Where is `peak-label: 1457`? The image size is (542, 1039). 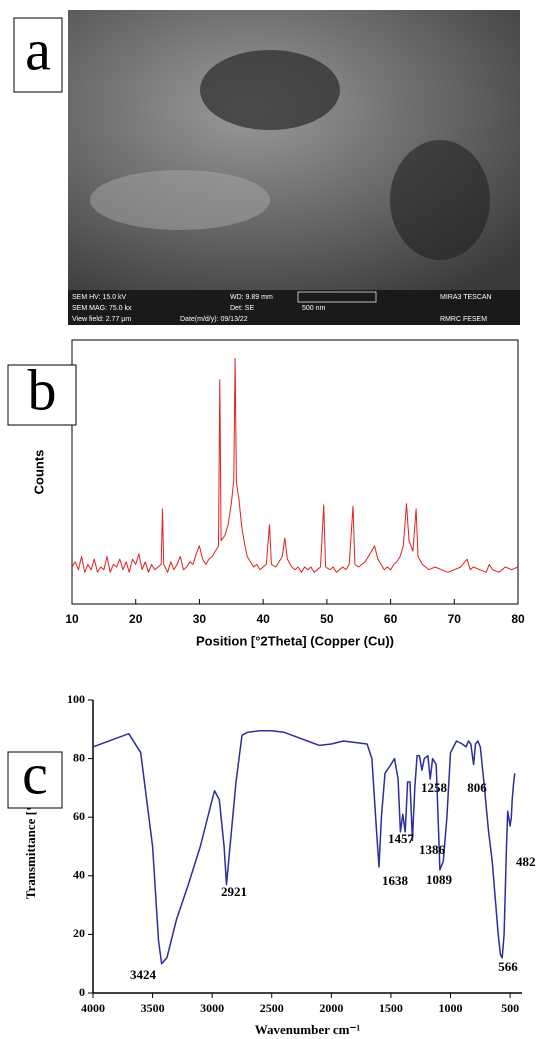 peak-label: 1457 is located at coordinates (401, 838).